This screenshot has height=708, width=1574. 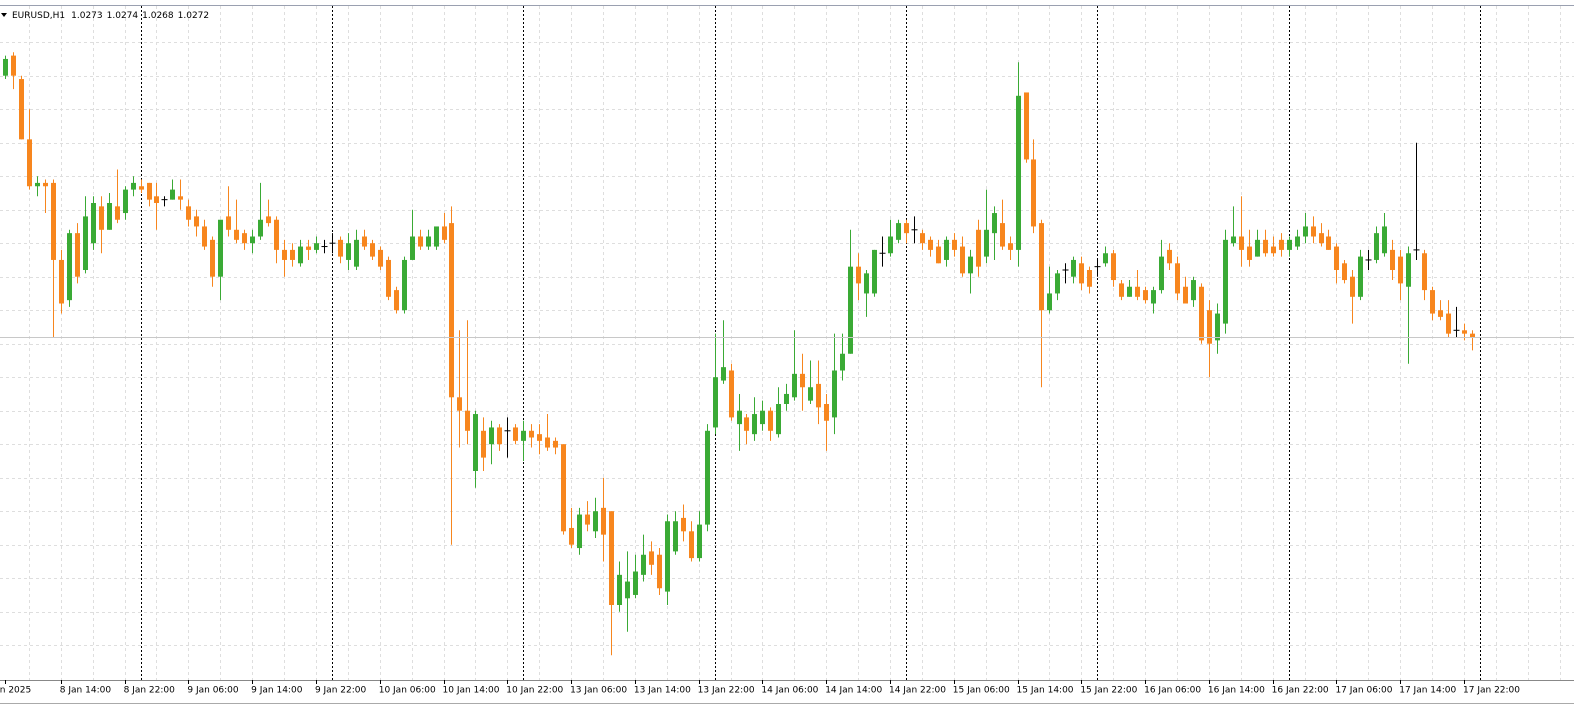 I want to click on x-tick-label: 10 Jan 06:00, so click(x=407, y=691).